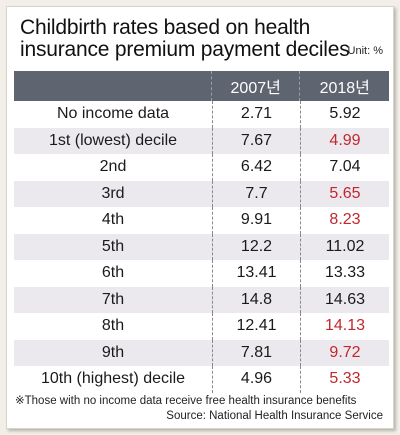 This screenshot has height=435, width=400. I want to click on row-label: 9th, so click(113, 352).